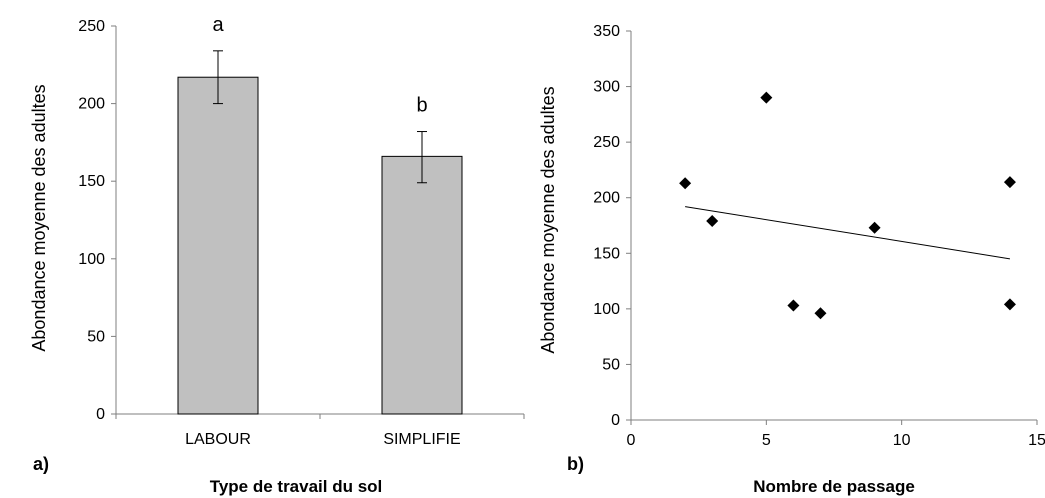 This screenshot has height=498, width=1045. What do you see at coordinates (91, 181) in the screenshot?
I see `bar-chart-y-tick-label: 150` at bounding box center [91, 181].